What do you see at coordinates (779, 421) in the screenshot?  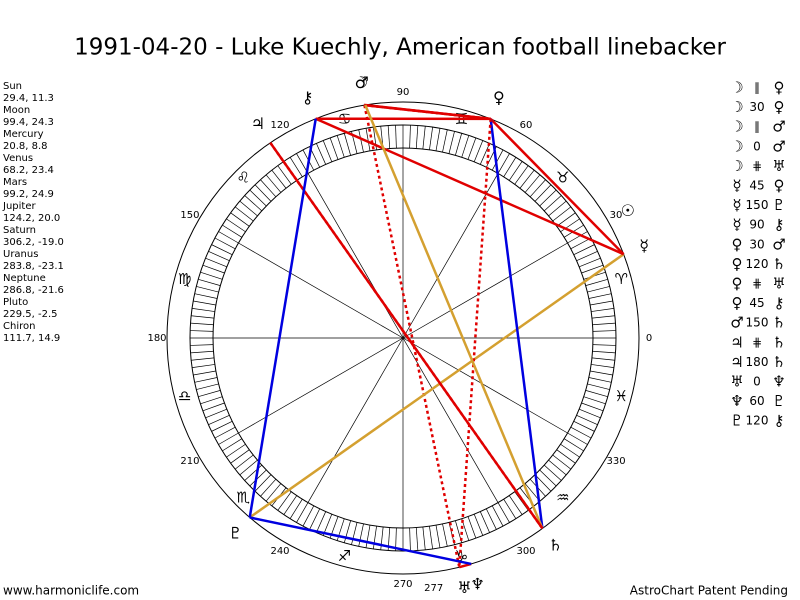 I see `aspect-to: ⚷` at bounding box center [779, 421].